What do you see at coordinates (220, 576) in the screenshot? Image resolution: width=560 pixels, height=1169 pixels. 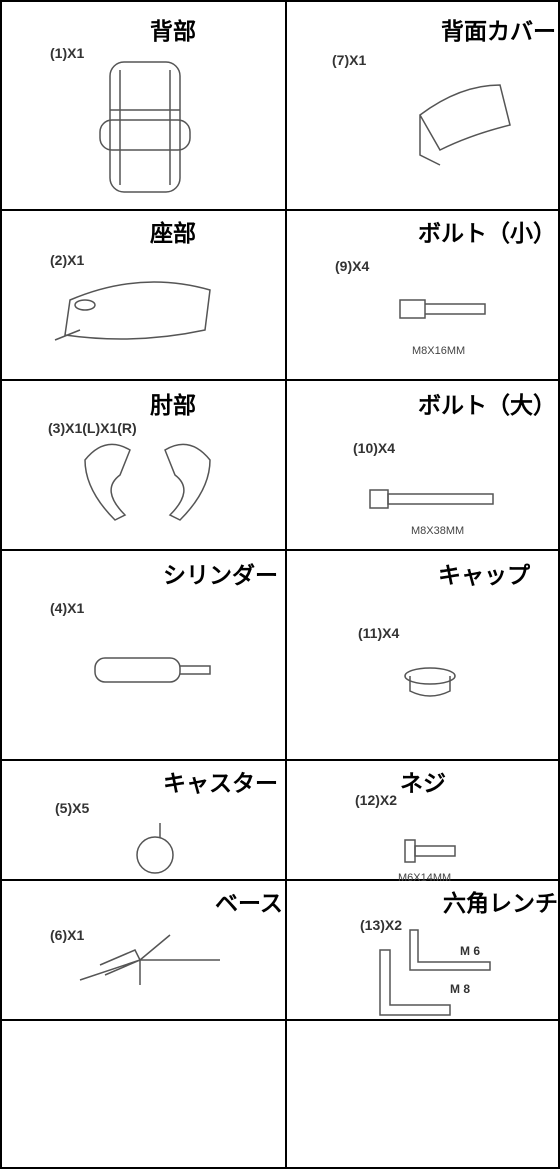 I see `part-title: シリンダー` at bounding box center [220, 576].